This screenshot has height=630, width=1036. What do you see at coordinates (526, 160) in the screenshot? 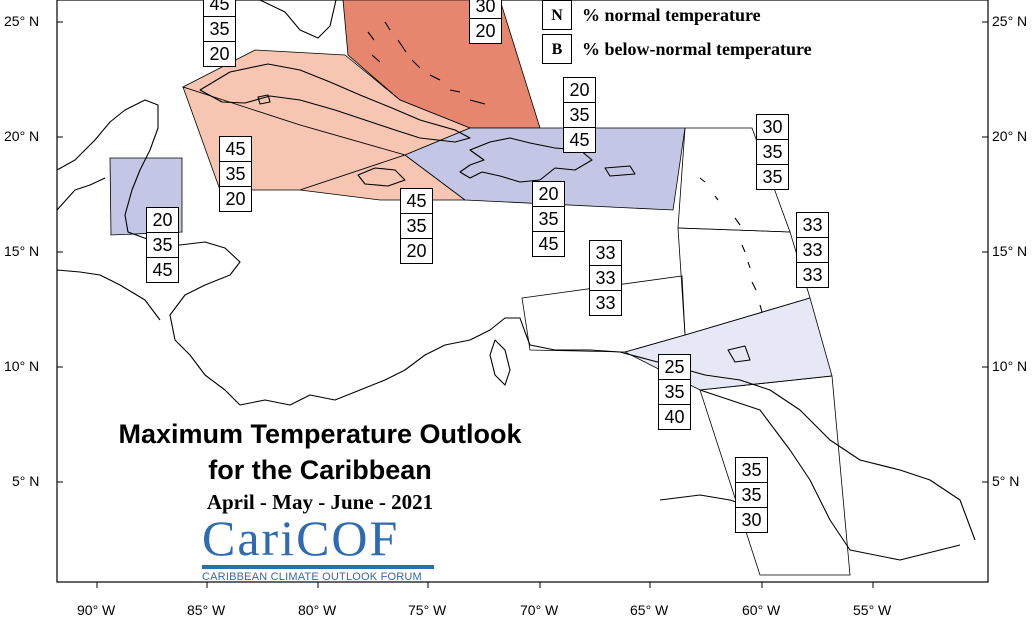
I see `hispaniola-coast` at bounding box center [526, 160].